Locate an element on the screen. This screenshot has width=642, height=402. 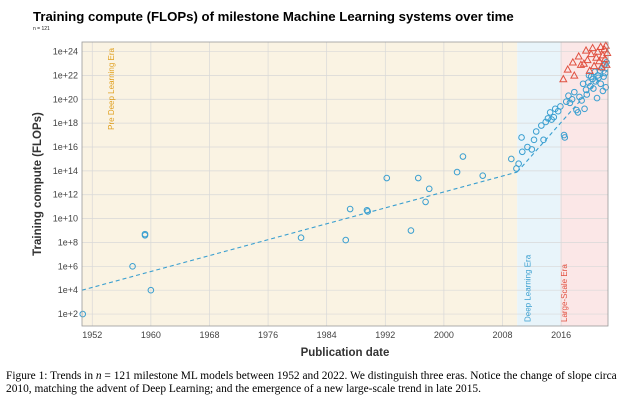
x-tick-label: 2000 is located at coordinates (444, 335).